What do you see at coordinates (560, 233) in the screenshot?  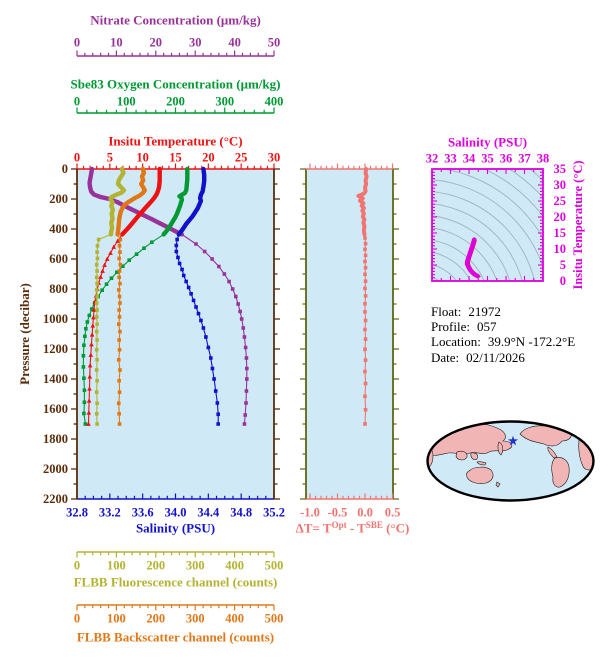 I see `ts-t-label: 15` at bounding box center [560, 233].